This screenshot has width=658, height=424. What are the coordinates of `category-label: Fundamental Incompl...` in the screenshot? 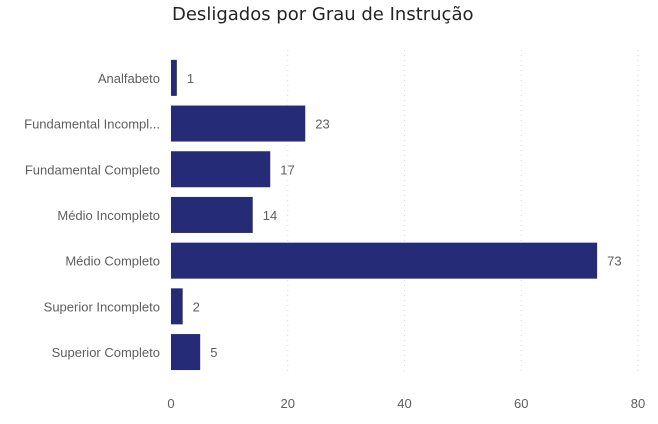 It's located at (92, 124).